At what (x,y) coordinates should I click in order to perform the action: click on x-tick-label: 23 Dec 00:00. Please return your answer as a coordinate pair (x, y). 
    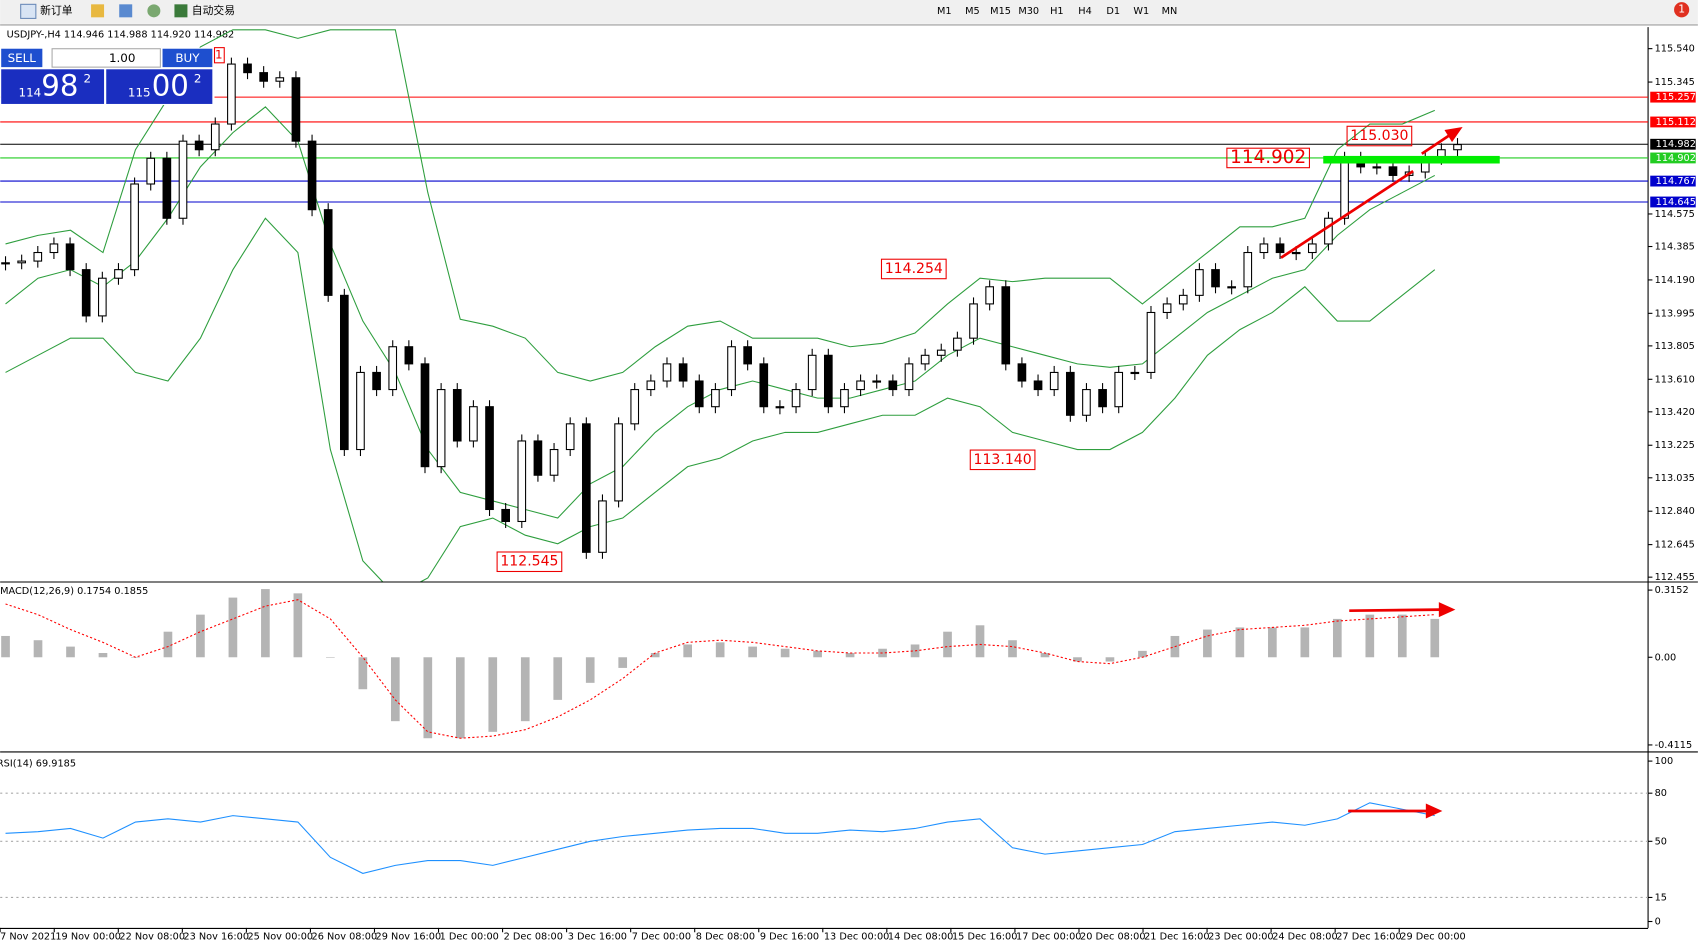
    Looking at the image, I should click on (1240, 937).